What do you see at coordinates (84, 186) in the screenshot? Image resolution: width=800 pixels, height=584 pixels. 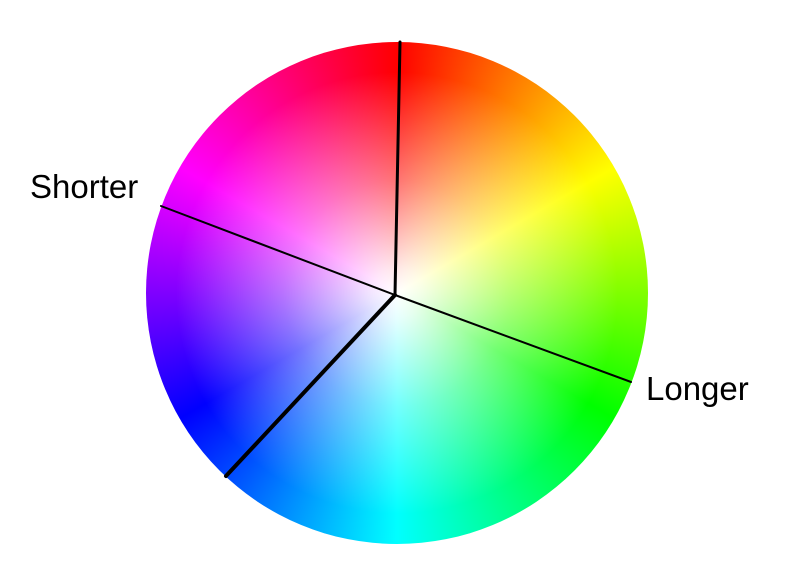 I see `shorter-label: Shorter` at bounding box center [84, 186].